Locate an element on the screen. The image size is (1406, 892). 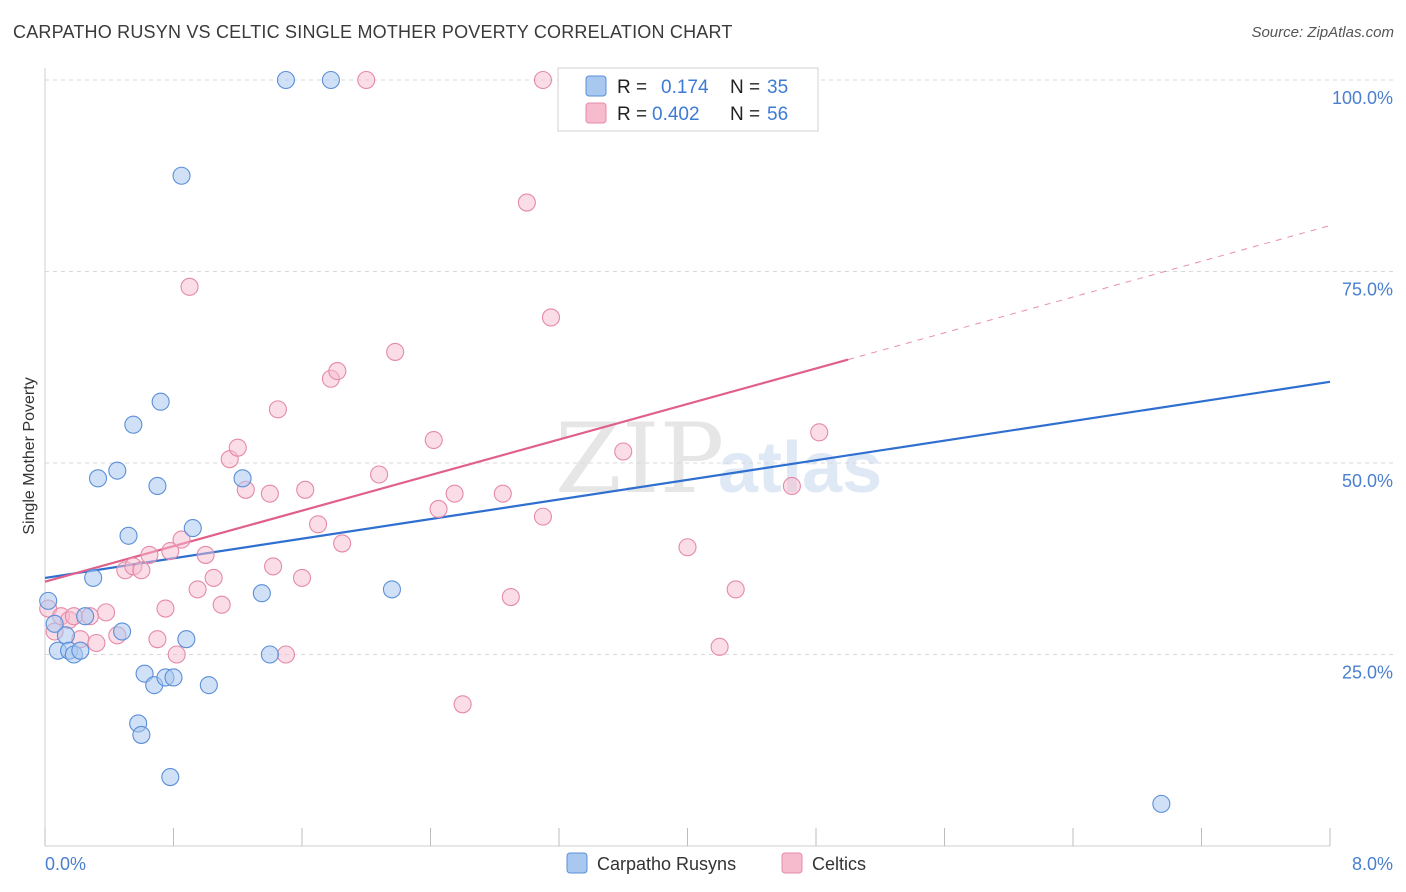
legend-swatch-pink is located at coordinates (596, 113).